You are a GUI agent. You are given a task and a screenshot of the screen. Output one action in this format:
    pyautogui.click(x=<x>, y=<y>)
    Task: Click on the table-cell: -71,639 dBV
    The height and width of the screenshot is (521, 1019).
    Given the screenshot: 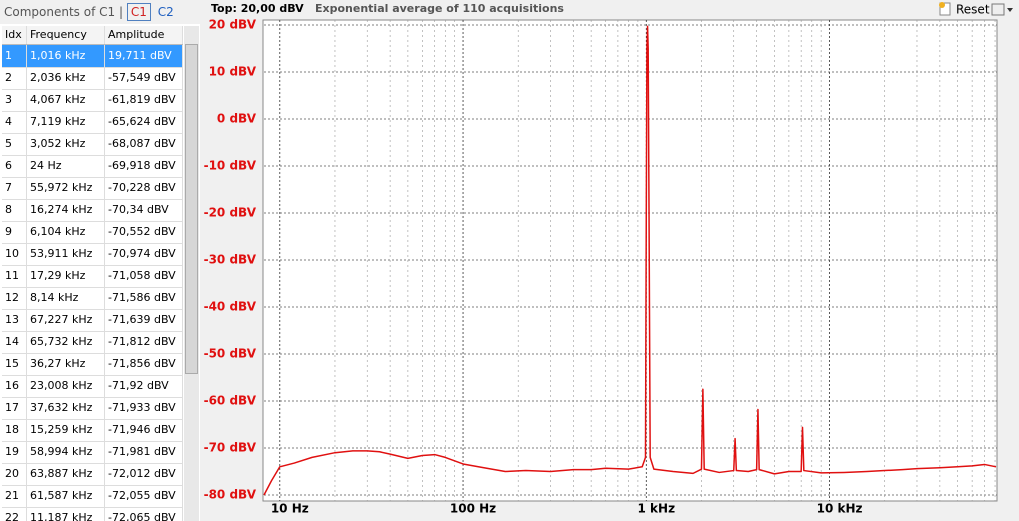 What is the action you would take?
    pyautogui.click(x=144, y=320)
    